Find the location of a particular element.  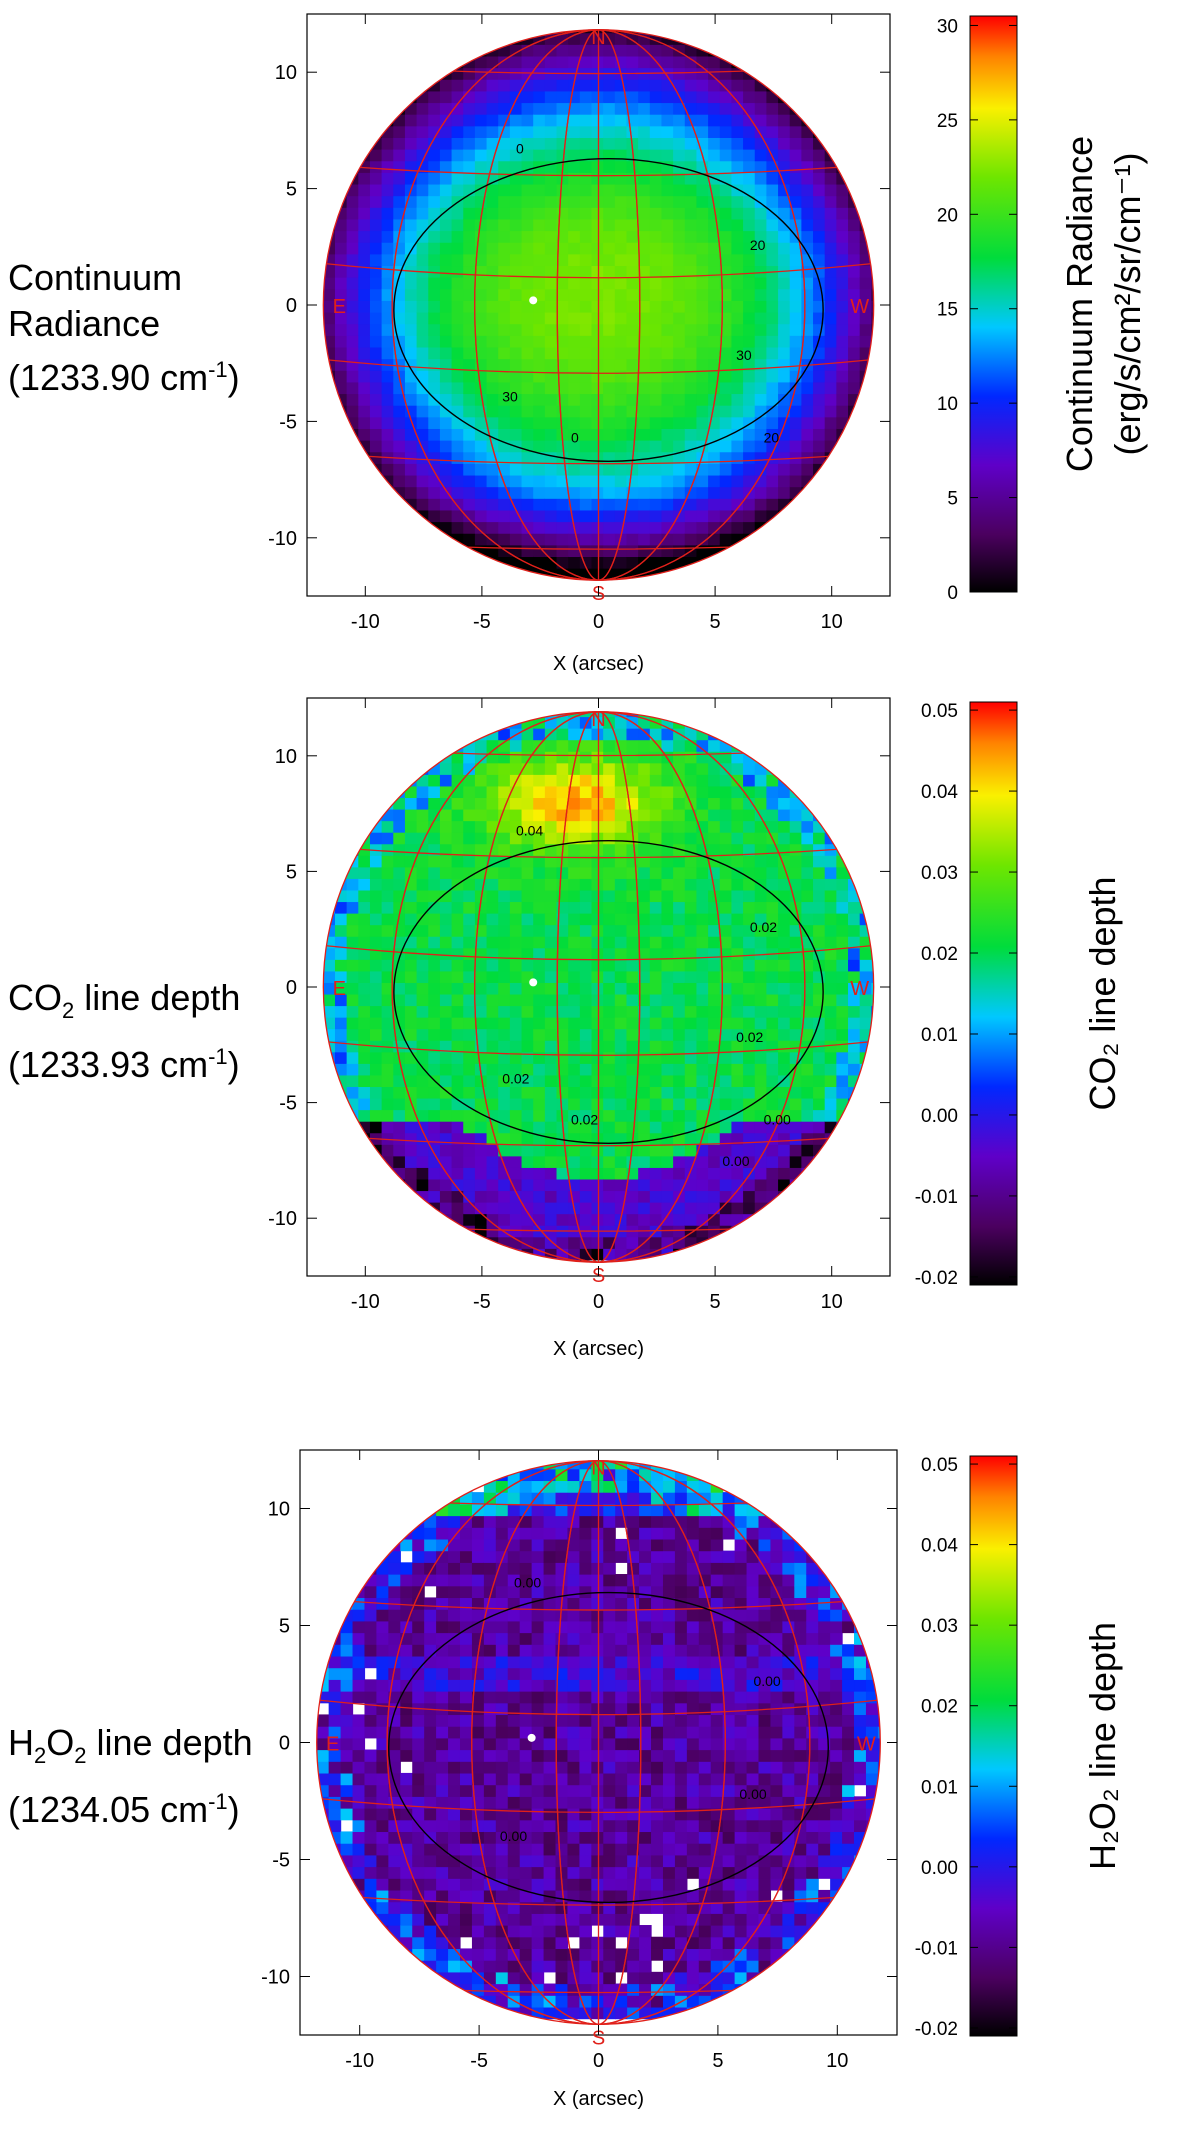

side-label-line1: CO2 line depth is located at coordinates (124, 1000).